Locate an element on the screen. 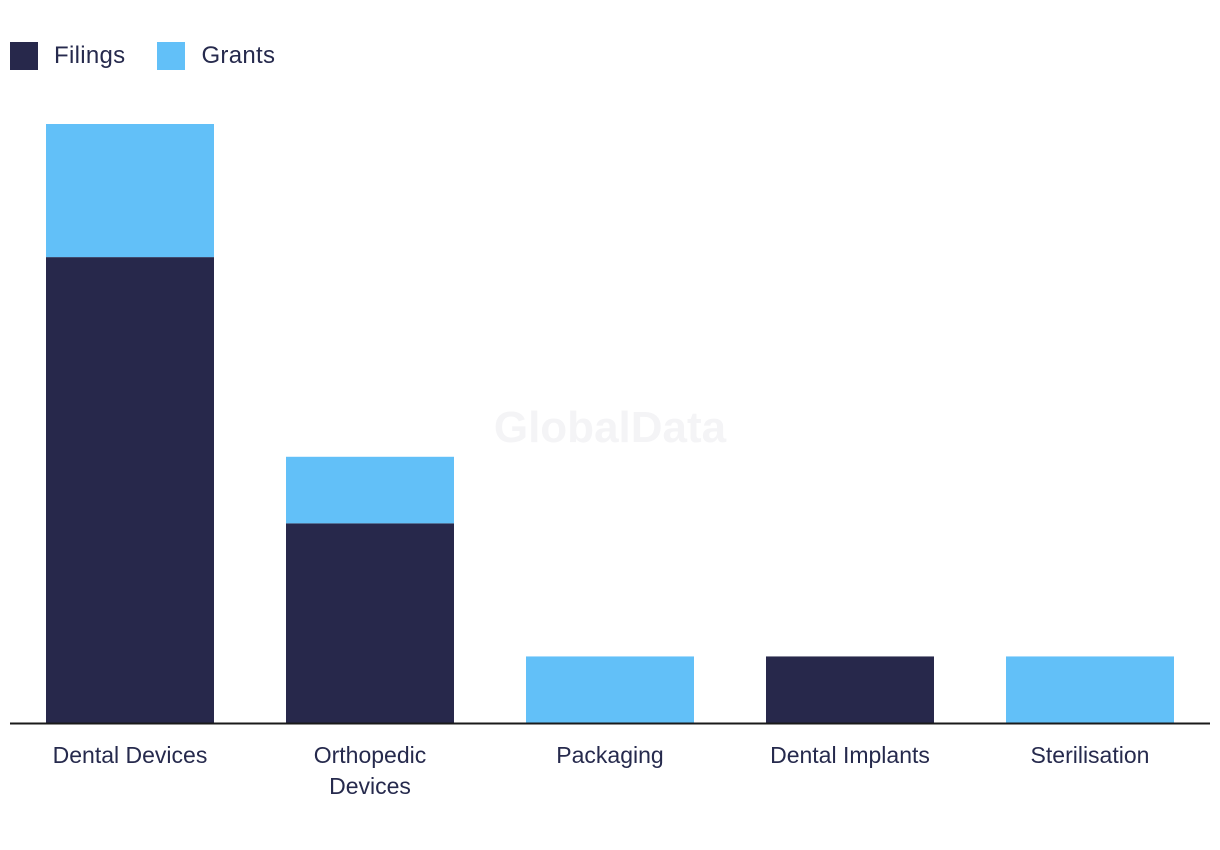  x-tick-label-2: Packaging is located at coordinates (609, 755).